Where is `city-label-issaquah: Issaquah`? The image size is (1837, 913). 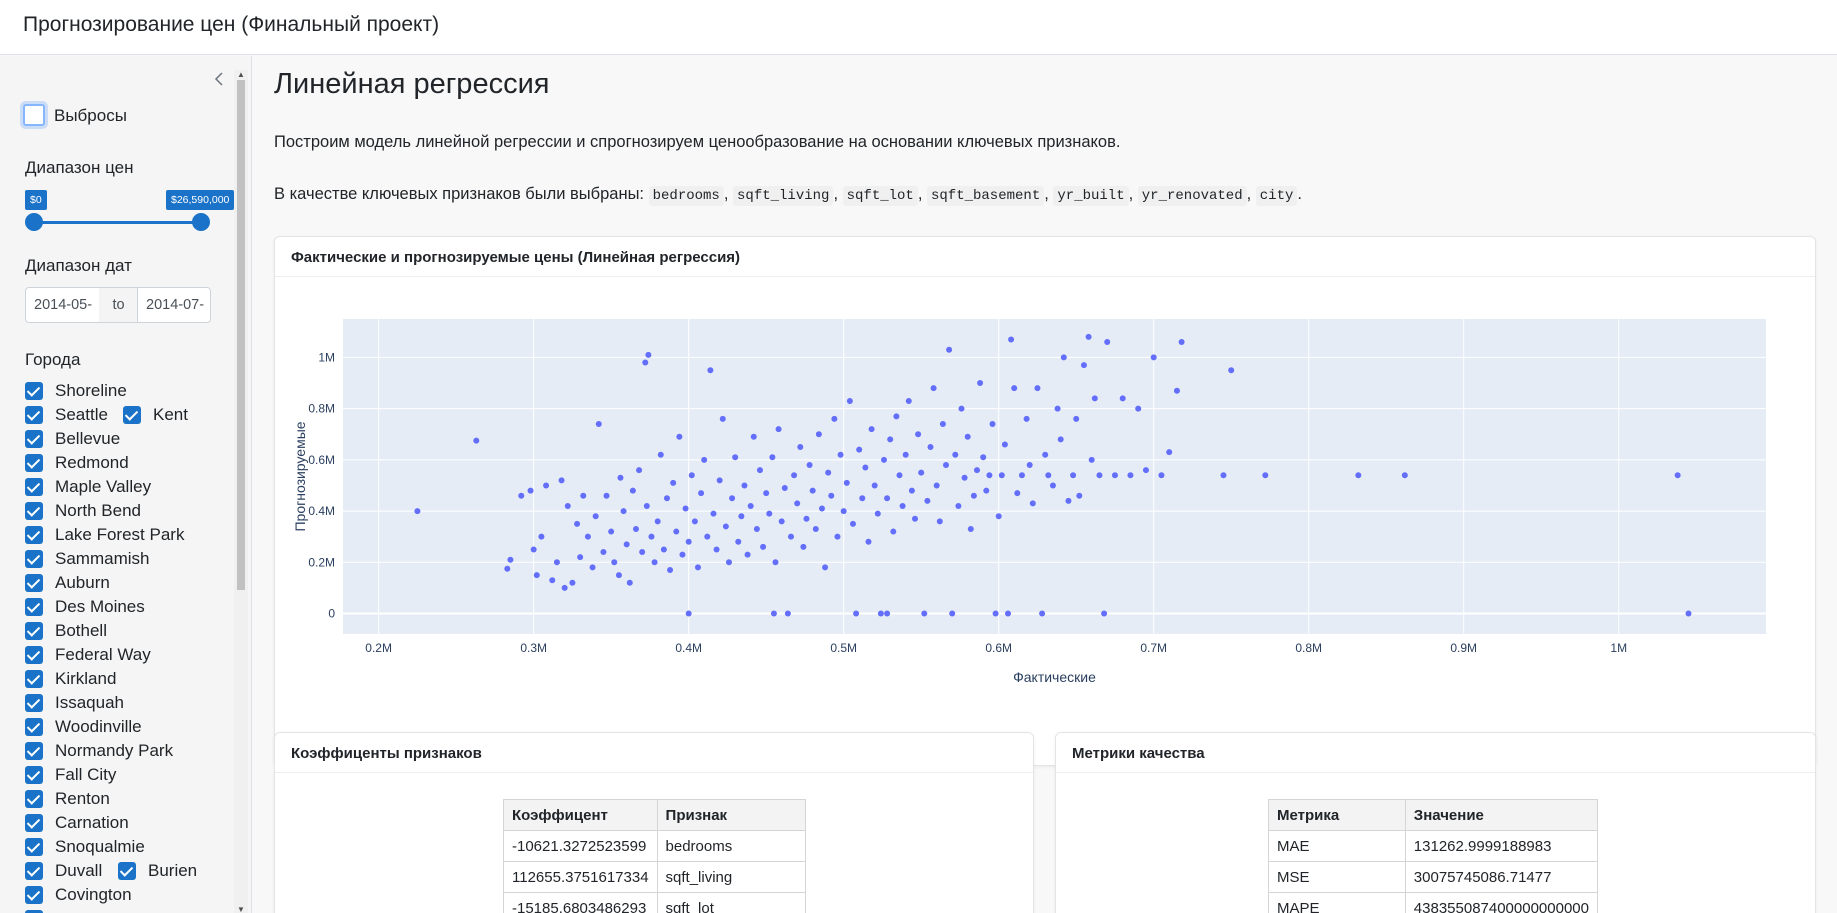
city-label-issaquah: Issaquah is located at coordinates (89, 702).